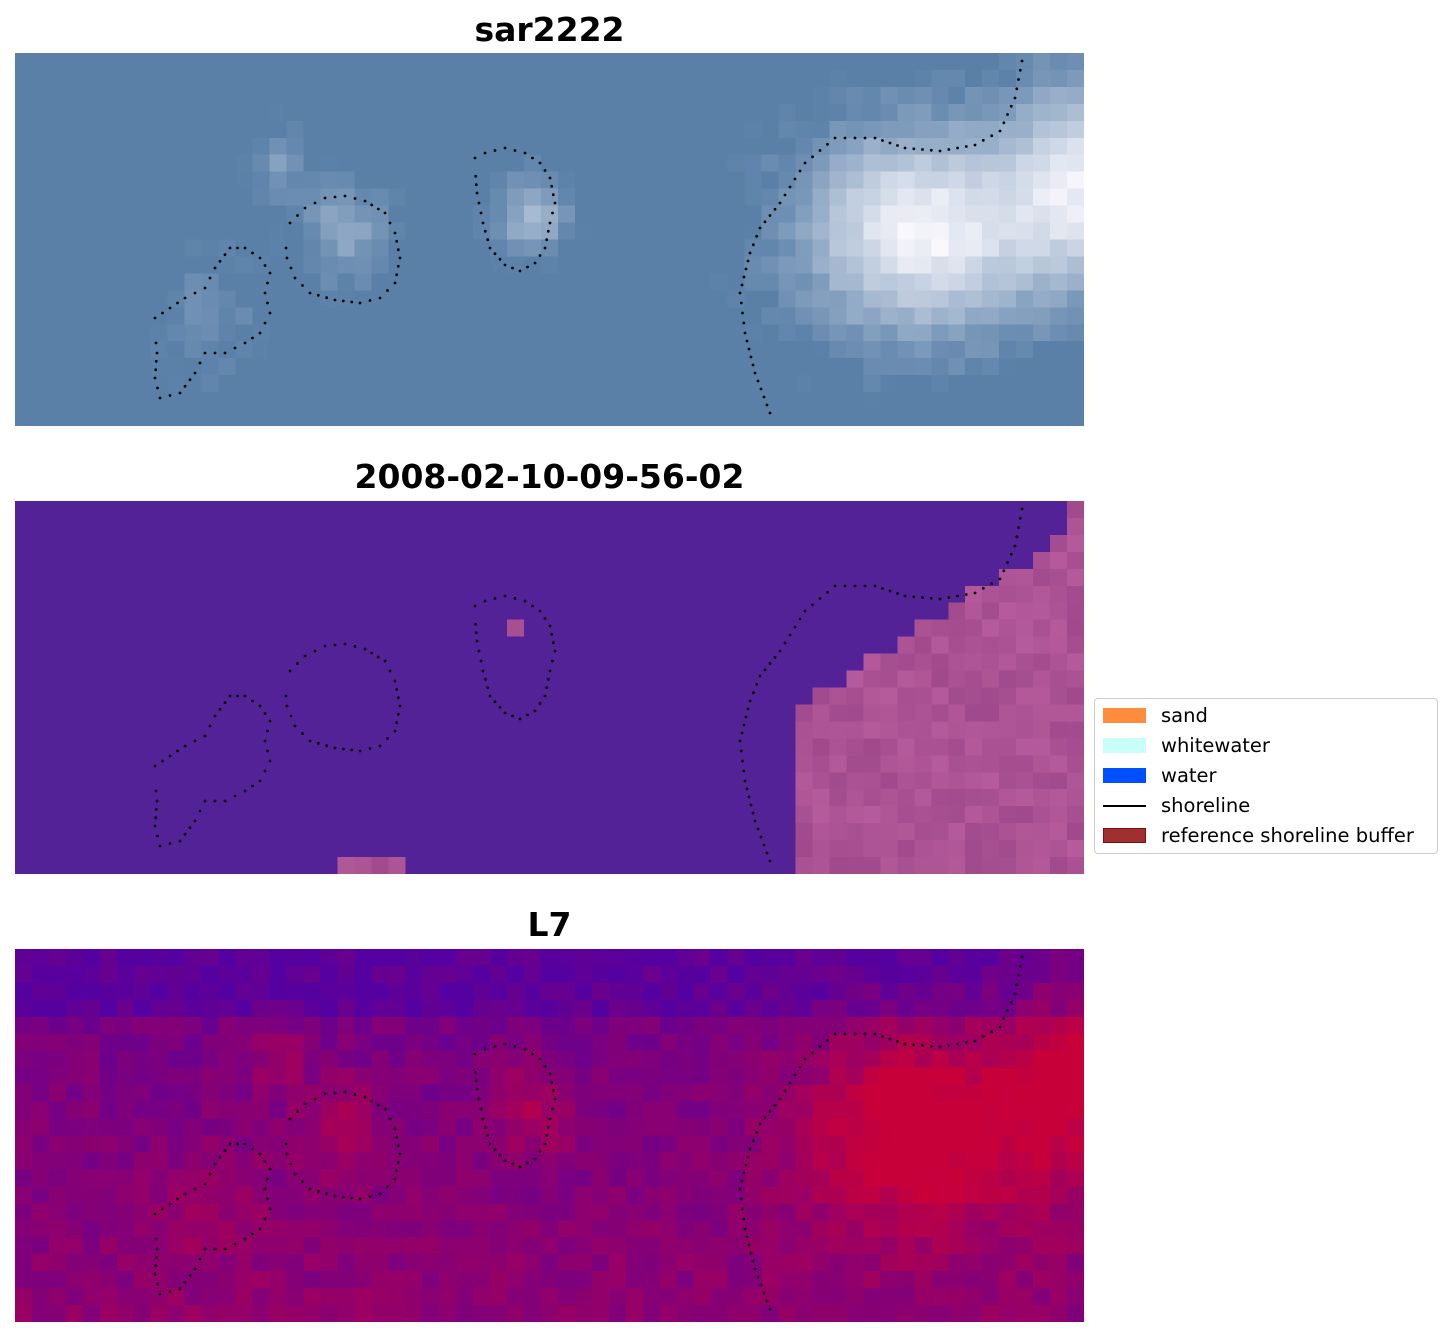  I want to click on whitewater-swatch, so click(1124, 745).